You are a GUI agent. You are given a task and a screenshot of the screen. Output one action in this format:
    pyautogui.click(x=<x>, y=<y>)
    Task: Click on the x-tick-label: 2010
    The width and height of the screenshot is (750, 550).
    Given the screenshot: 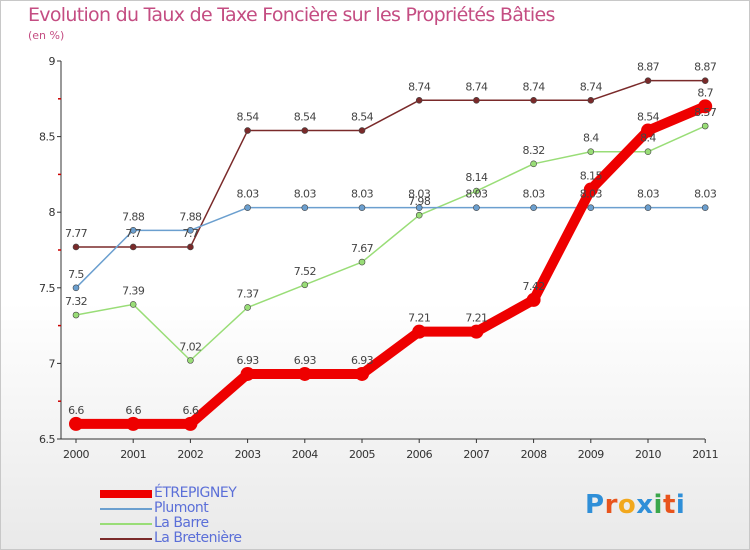 What is the action you would take?
    pyautogui.click(x=648, y=454)
    